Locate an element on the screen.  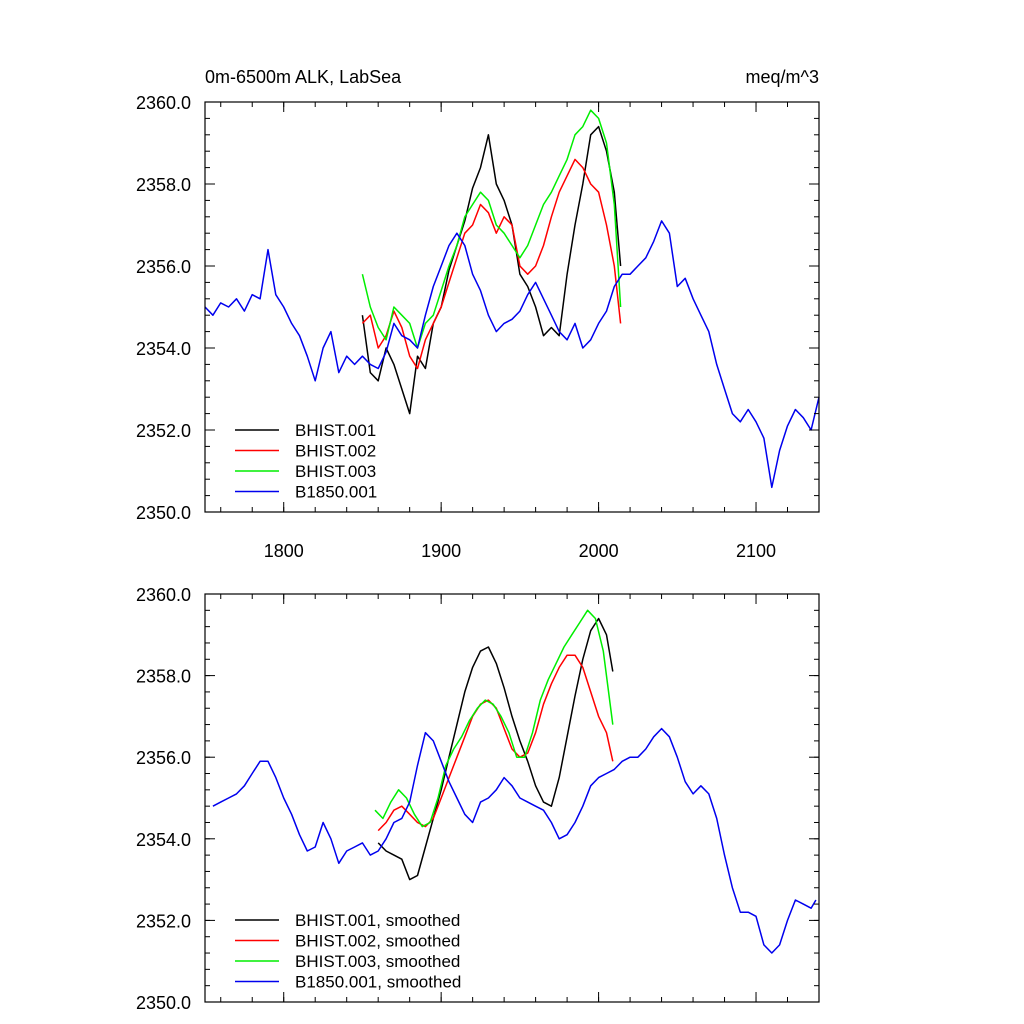
bottom-y-tick-label: 2352.0 is located at coordinates (163, 921).